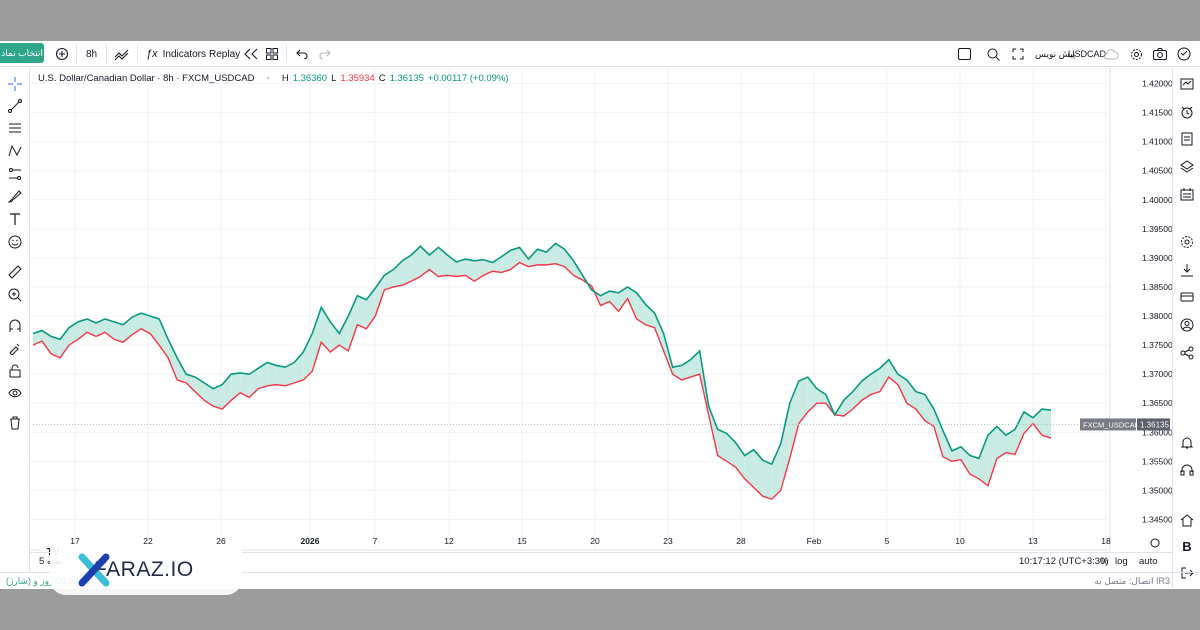 The image size is (1200, 630). What do you see at coordinates (1187, 297) in the screenshot?
I see `card-icon` at bounding box center [1187, 297].